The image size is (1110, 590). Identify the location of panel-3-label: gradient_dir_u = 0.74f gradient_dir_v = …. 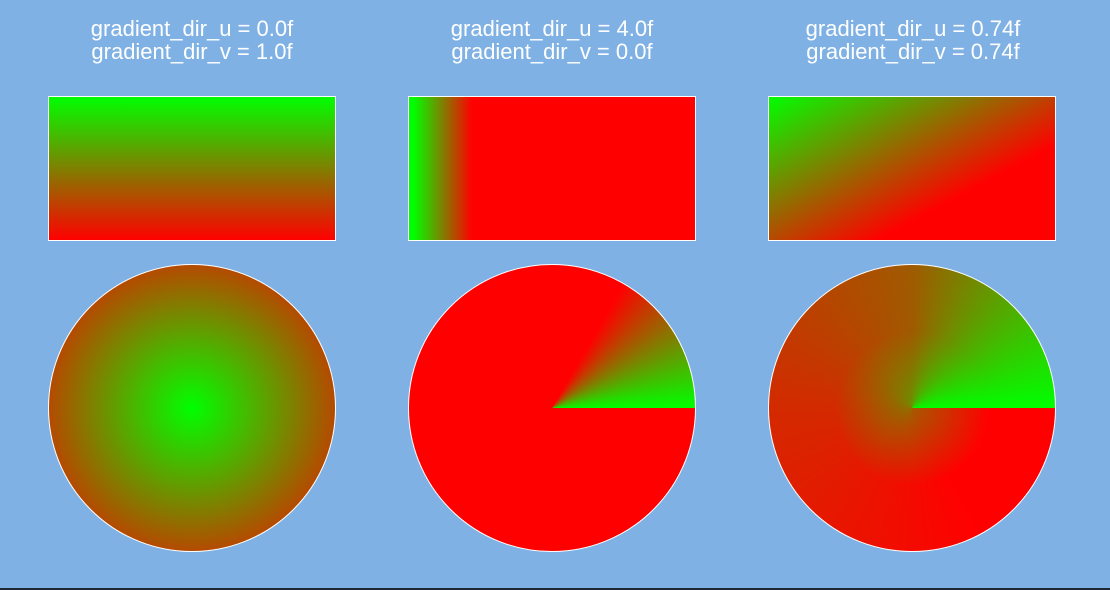
(913, 40).